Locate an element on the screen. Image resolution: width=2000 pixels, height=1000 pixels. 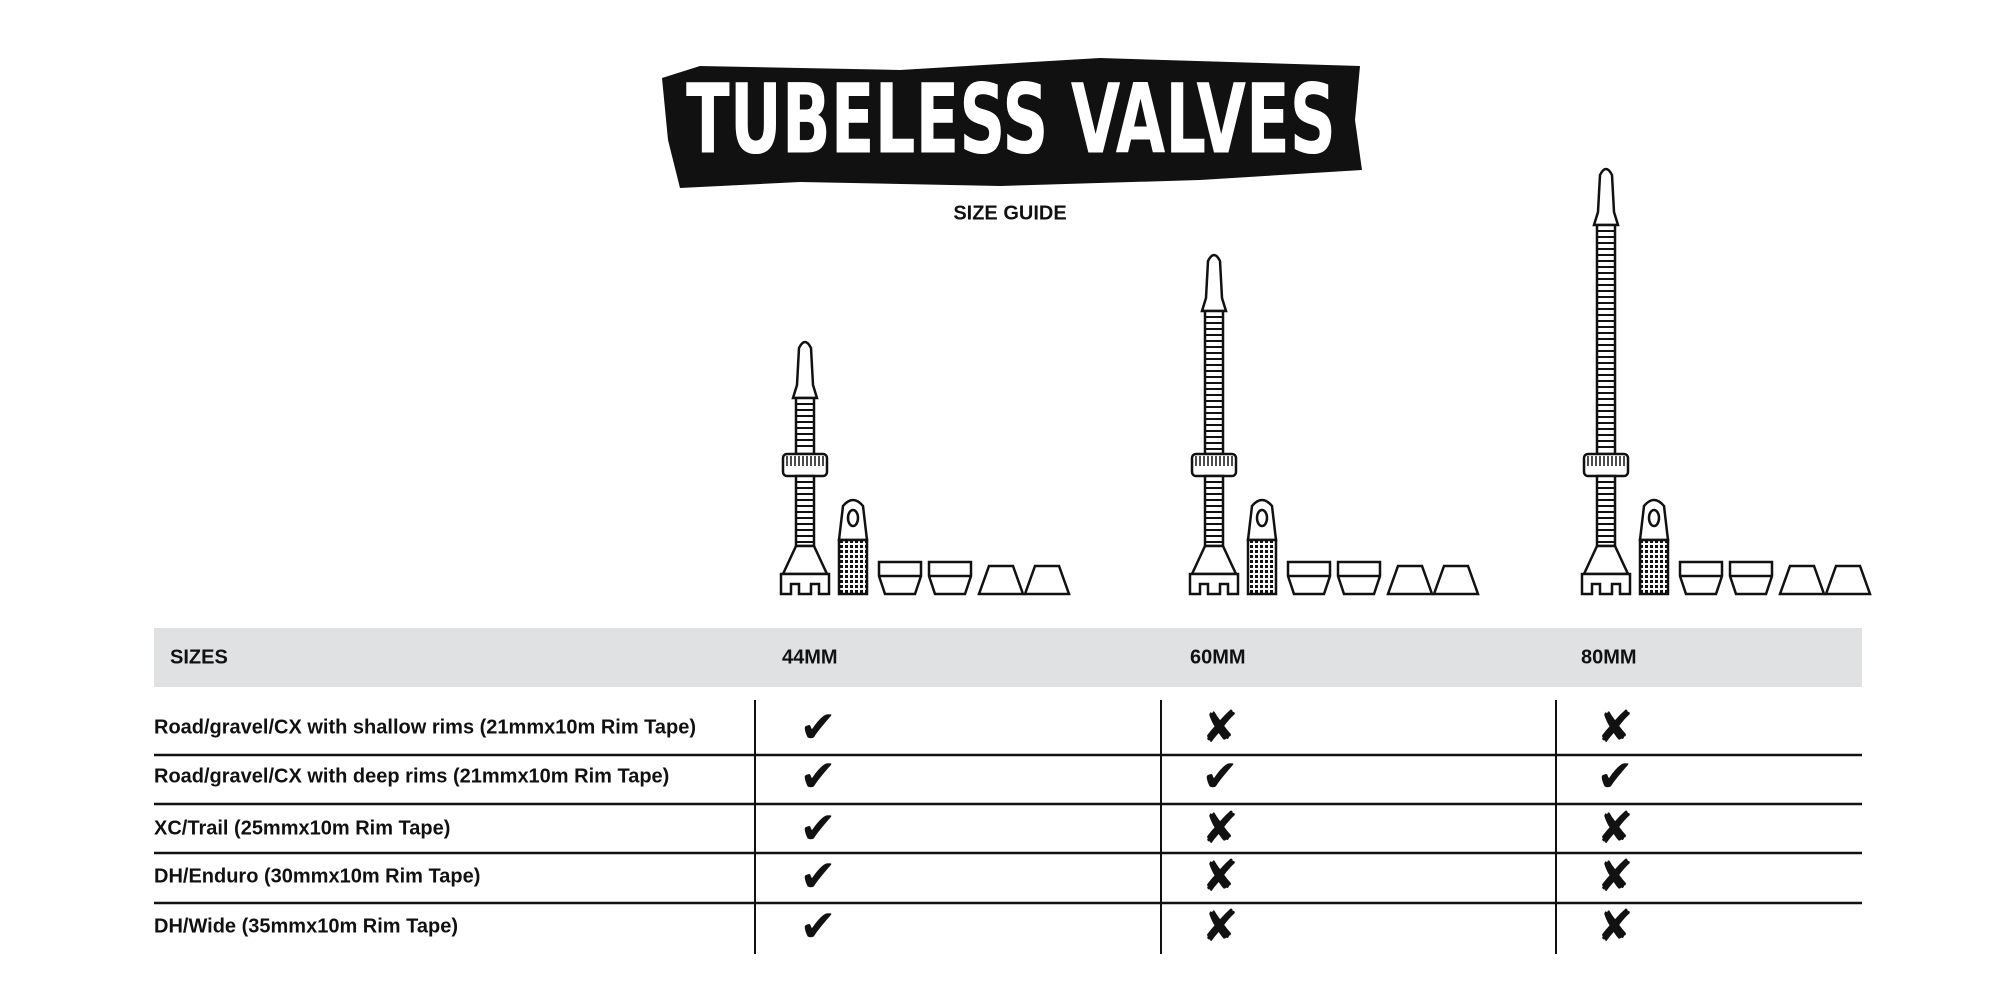
title-brush is located at coordinates (1012, 123).